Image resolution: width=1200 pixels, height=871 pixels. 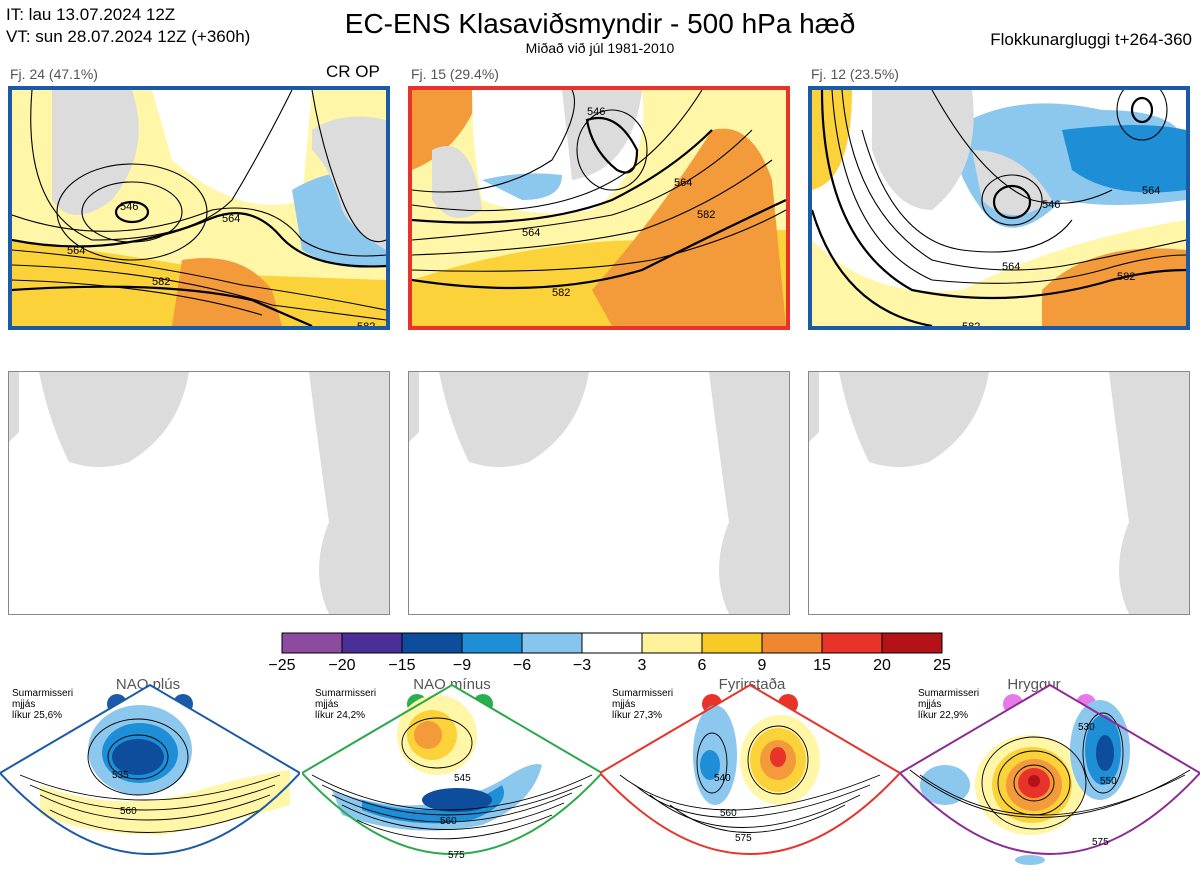 I want to click on cluster-3-contour-564c: 564, so click(x=1151, y=191).